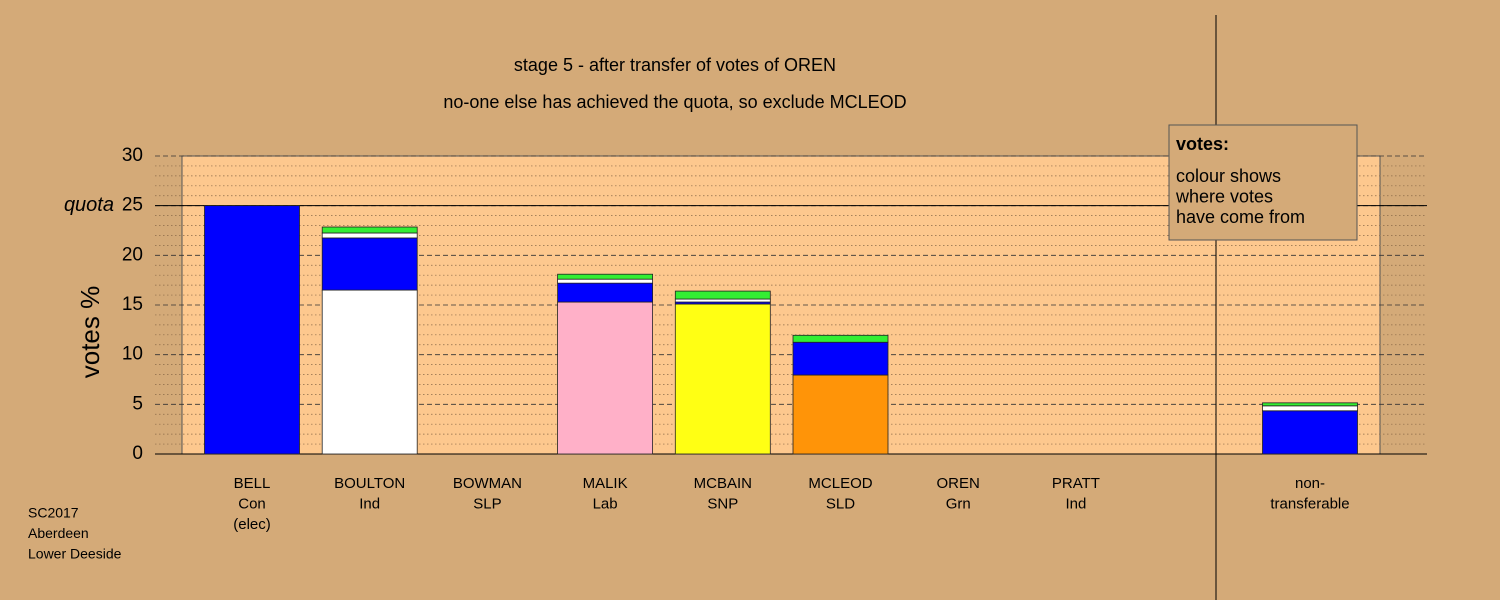 The width and height of the screenshot is (1500, 600). I want to click on x-tick-label: OREN, so click(958, 483).